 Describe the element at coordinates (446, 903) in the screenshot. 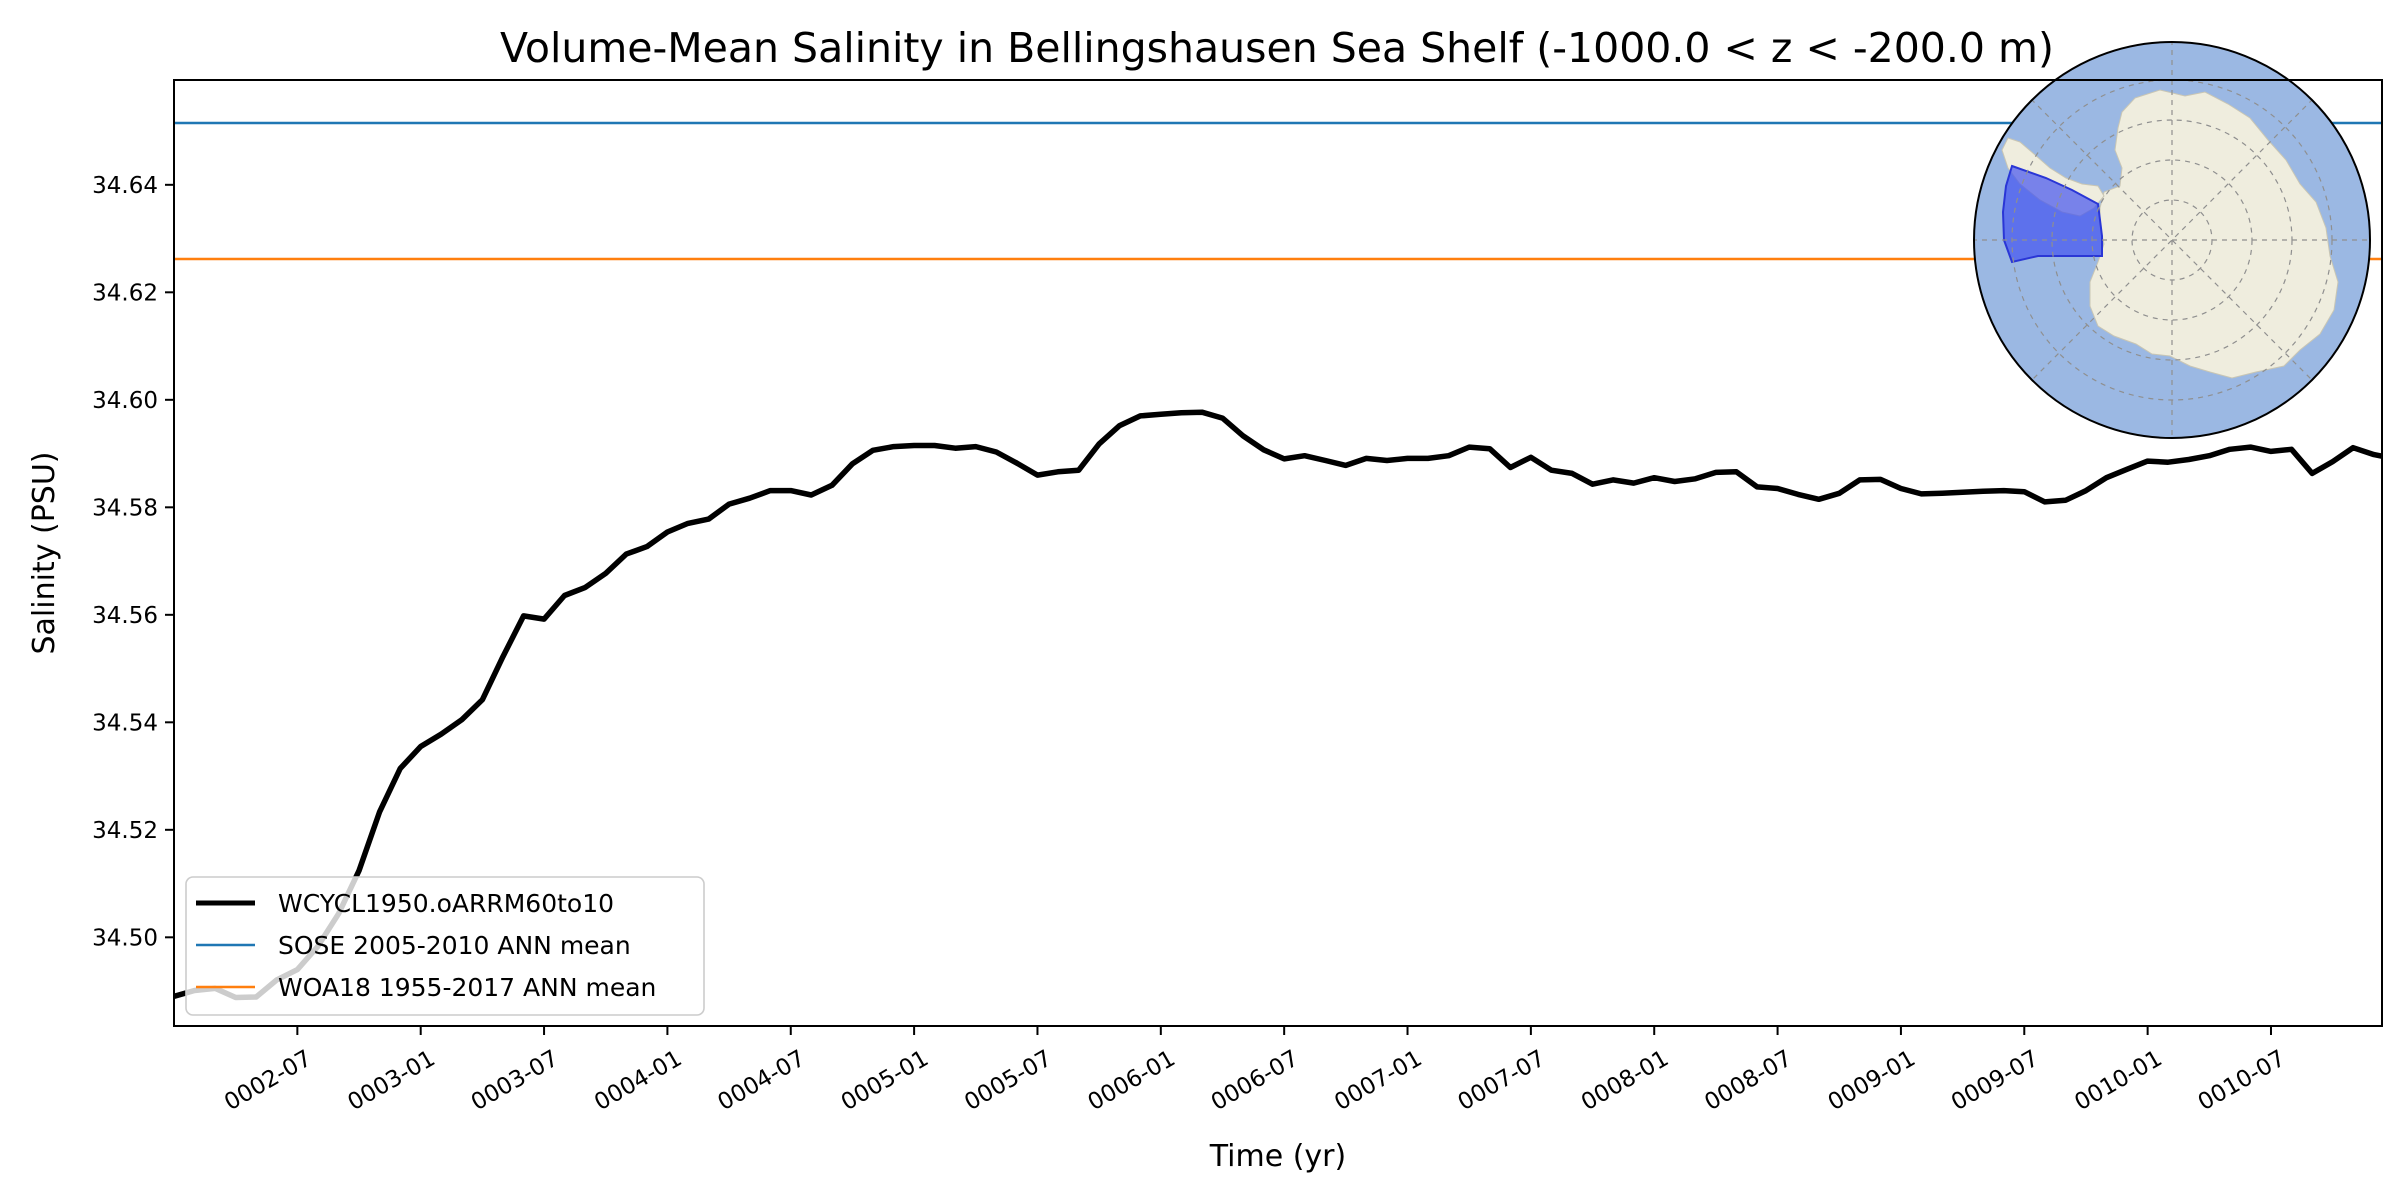

I see `legend-label-model: WCYCL1950.oARRM60to10` at that location.